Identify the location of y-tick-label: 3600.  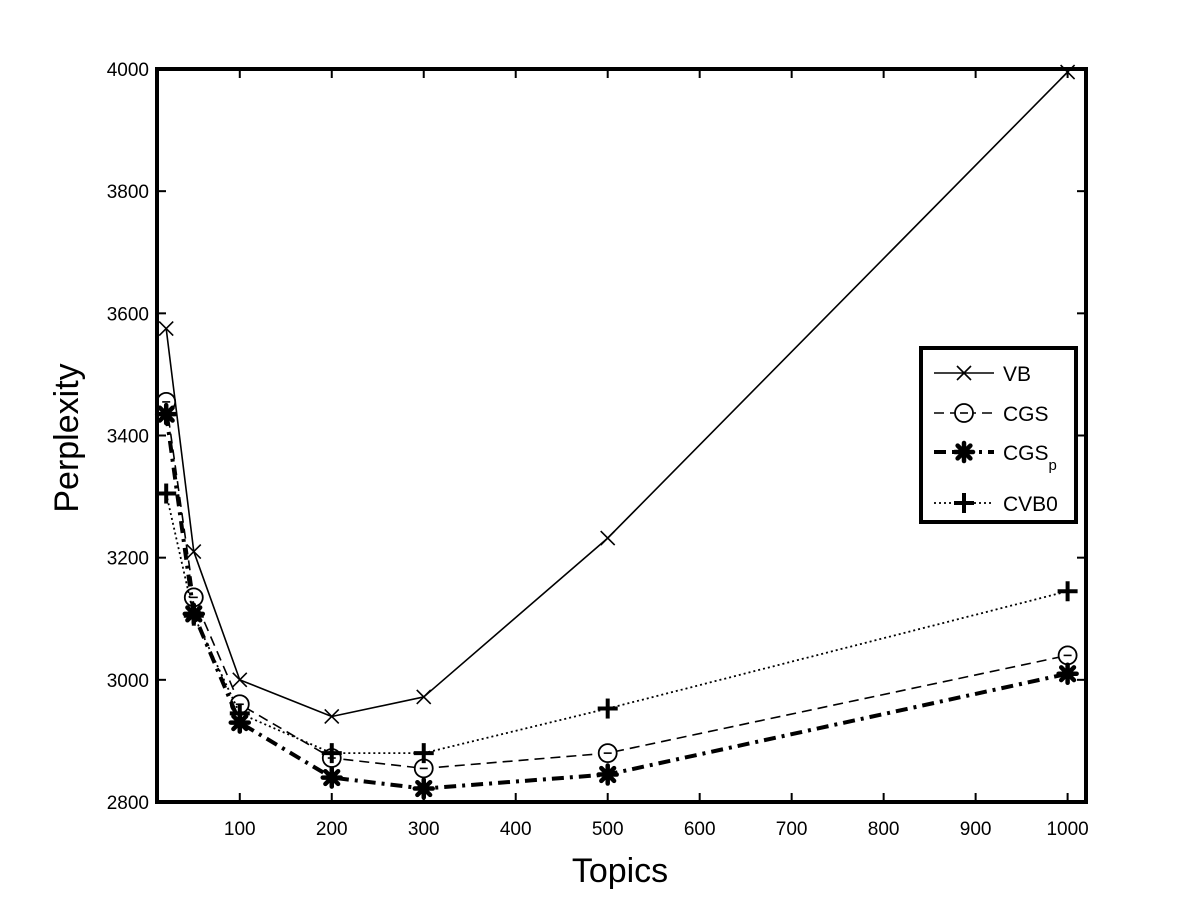
(128, 314).